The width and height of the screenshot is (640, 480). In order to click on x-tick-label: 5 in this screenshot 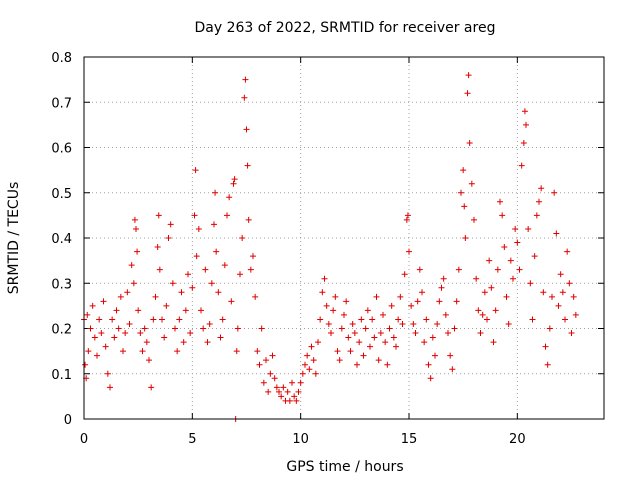, I will do `click(192, 439)`.